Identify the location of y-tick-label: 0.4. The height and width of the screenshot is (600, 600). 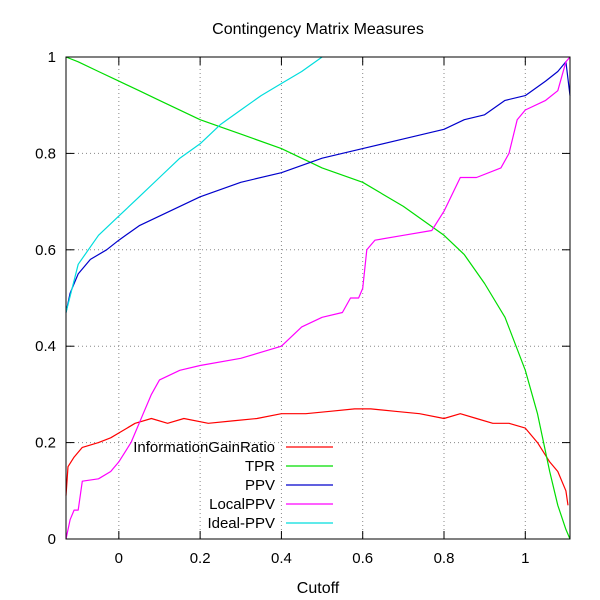
(45, 346).